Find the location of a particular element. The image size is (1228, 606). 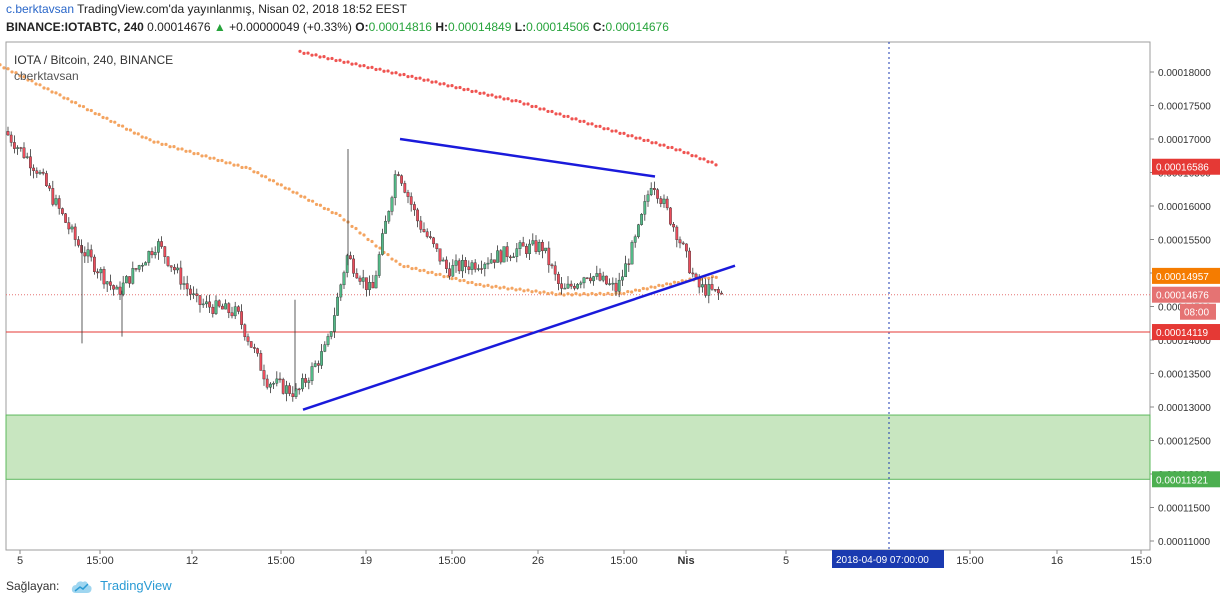

change-up-icon: ▲ is located at coordinates (219, 27).